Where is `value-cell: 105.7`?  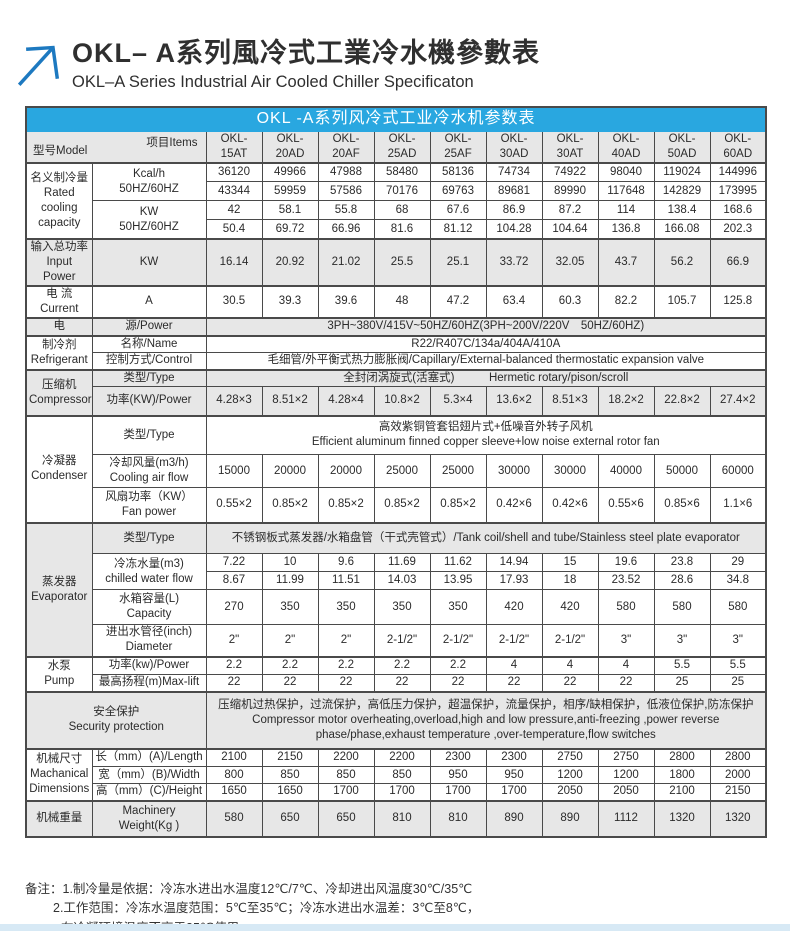 value-cell: 105.7 is located at coordinates (682, 301).